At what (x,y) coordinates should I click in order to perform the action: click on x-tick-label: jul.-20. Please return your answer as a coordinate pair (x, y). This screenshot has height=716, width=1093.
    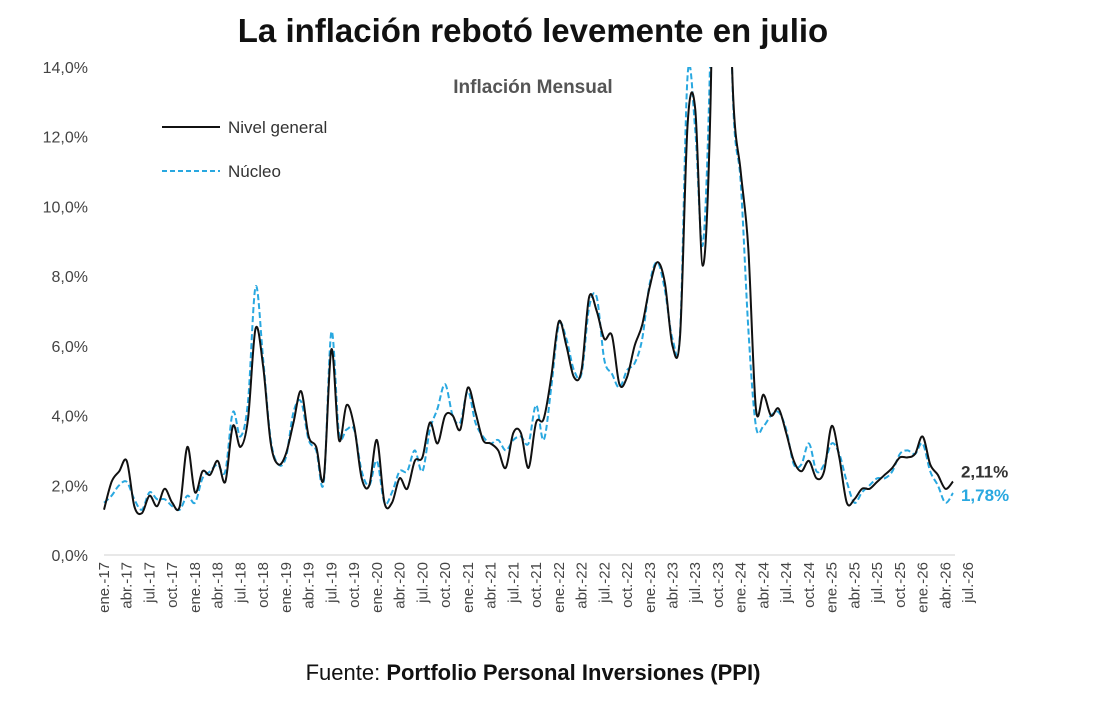
    Looking at the image, I should click on (422, 583).